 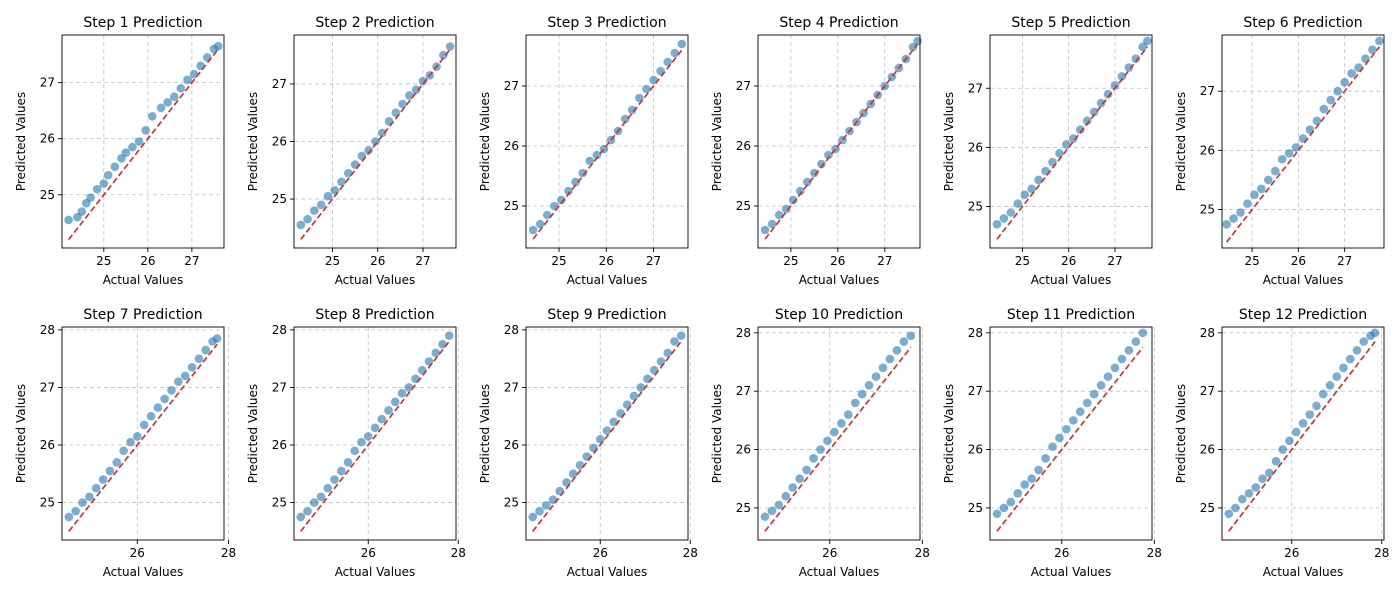 I want to click on subplot-title: Step 10 Prediction, so click(x=839, y=315).